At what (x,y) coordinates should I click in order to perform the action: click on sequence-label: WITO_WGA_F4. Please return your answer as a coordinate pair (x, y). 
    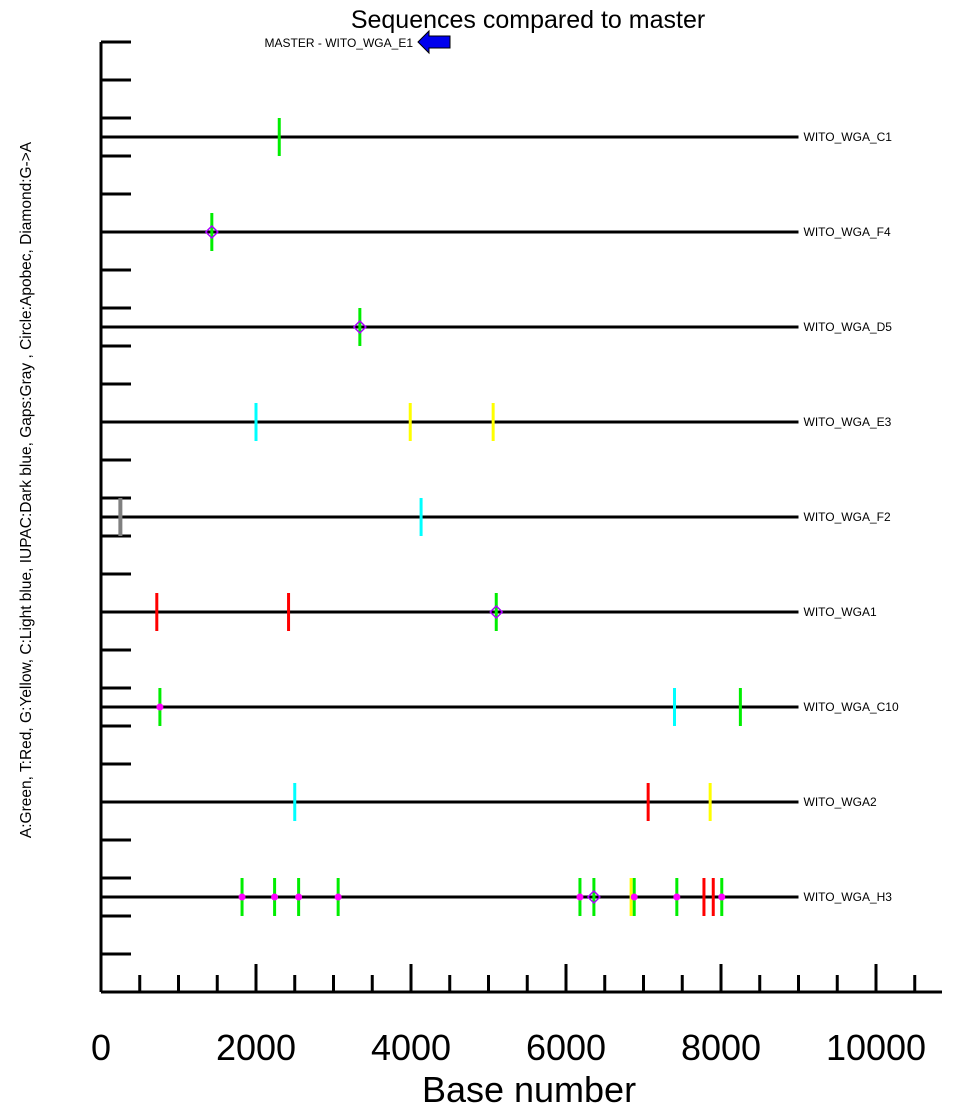
    Looking at the image, I should click on (847, 232).